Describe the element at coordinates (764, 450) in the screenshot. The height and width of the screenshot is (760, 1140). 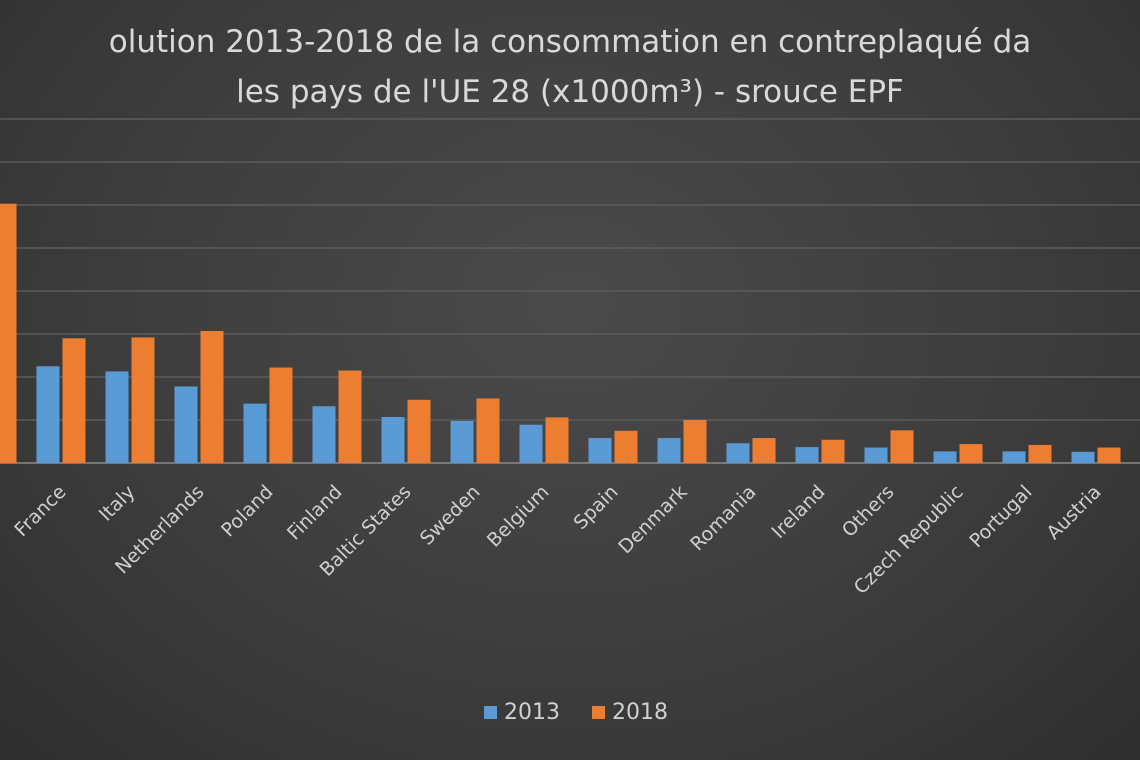
I see `bar-2018-romania` at that location.